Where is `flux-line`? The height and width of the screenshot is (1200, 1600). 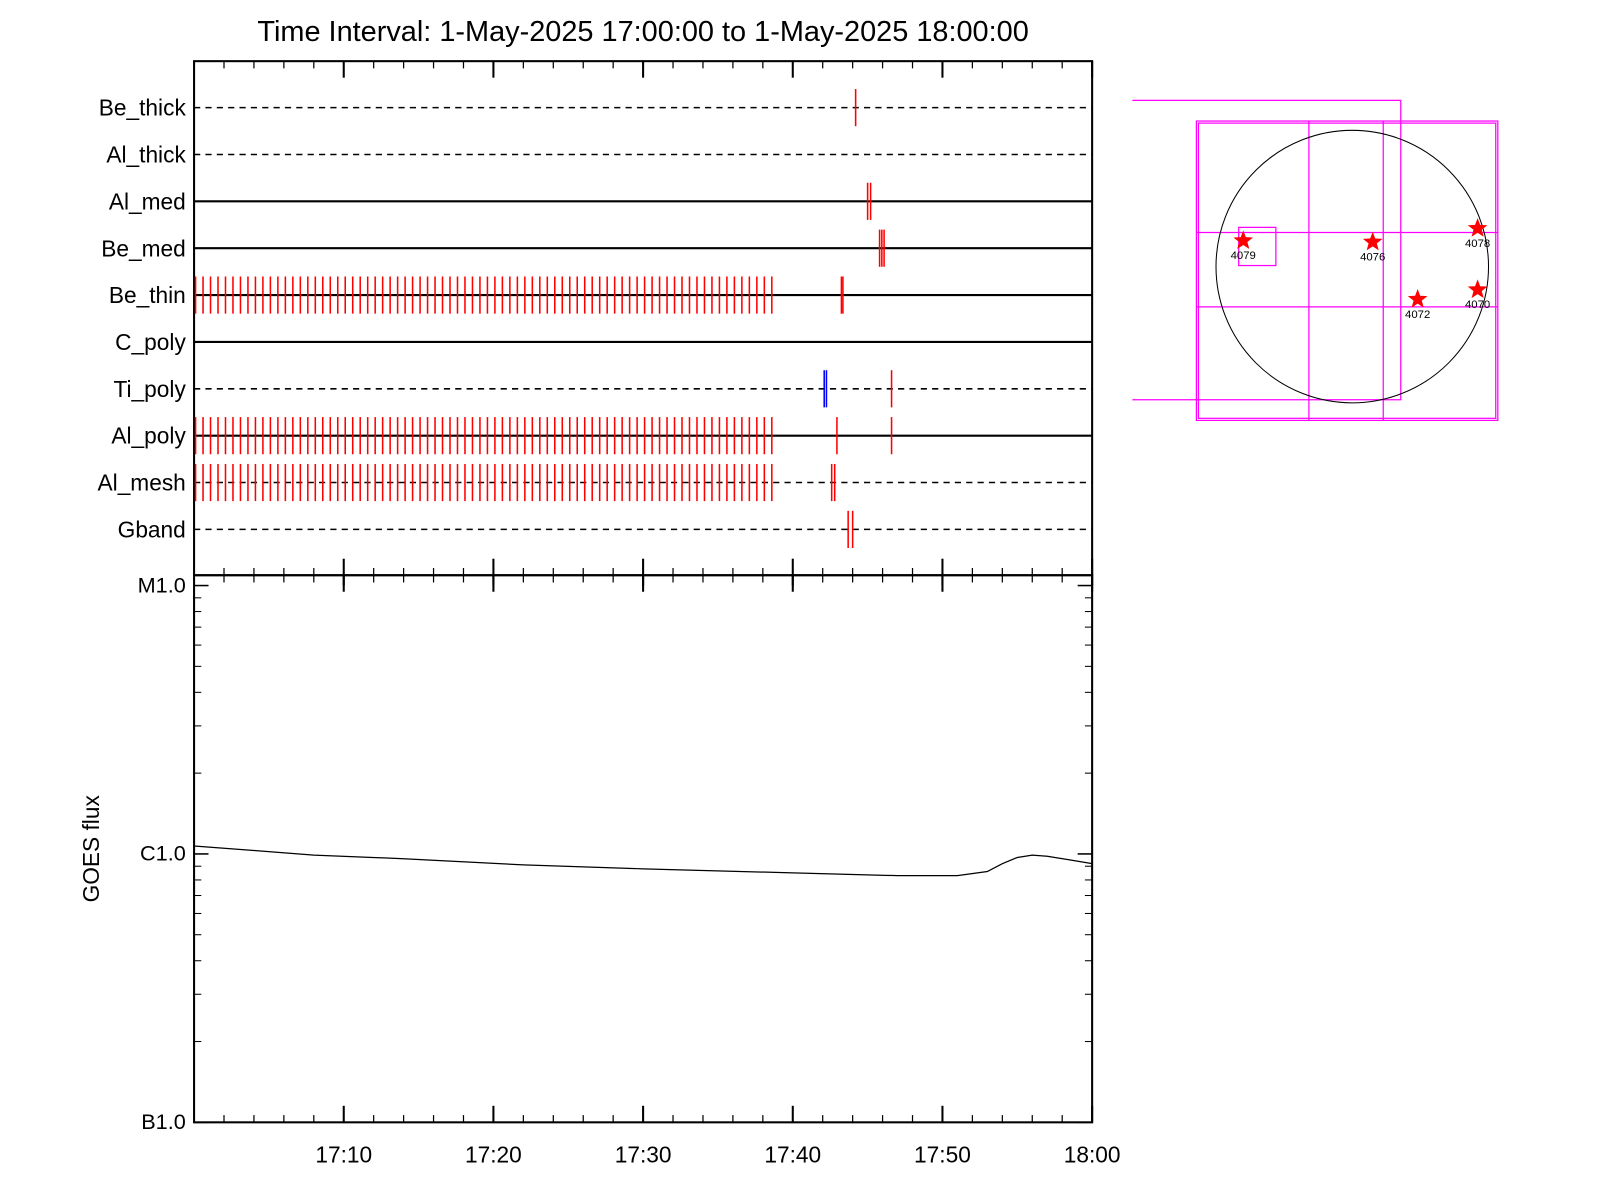
flux-line is located at coordinates (643, 861).